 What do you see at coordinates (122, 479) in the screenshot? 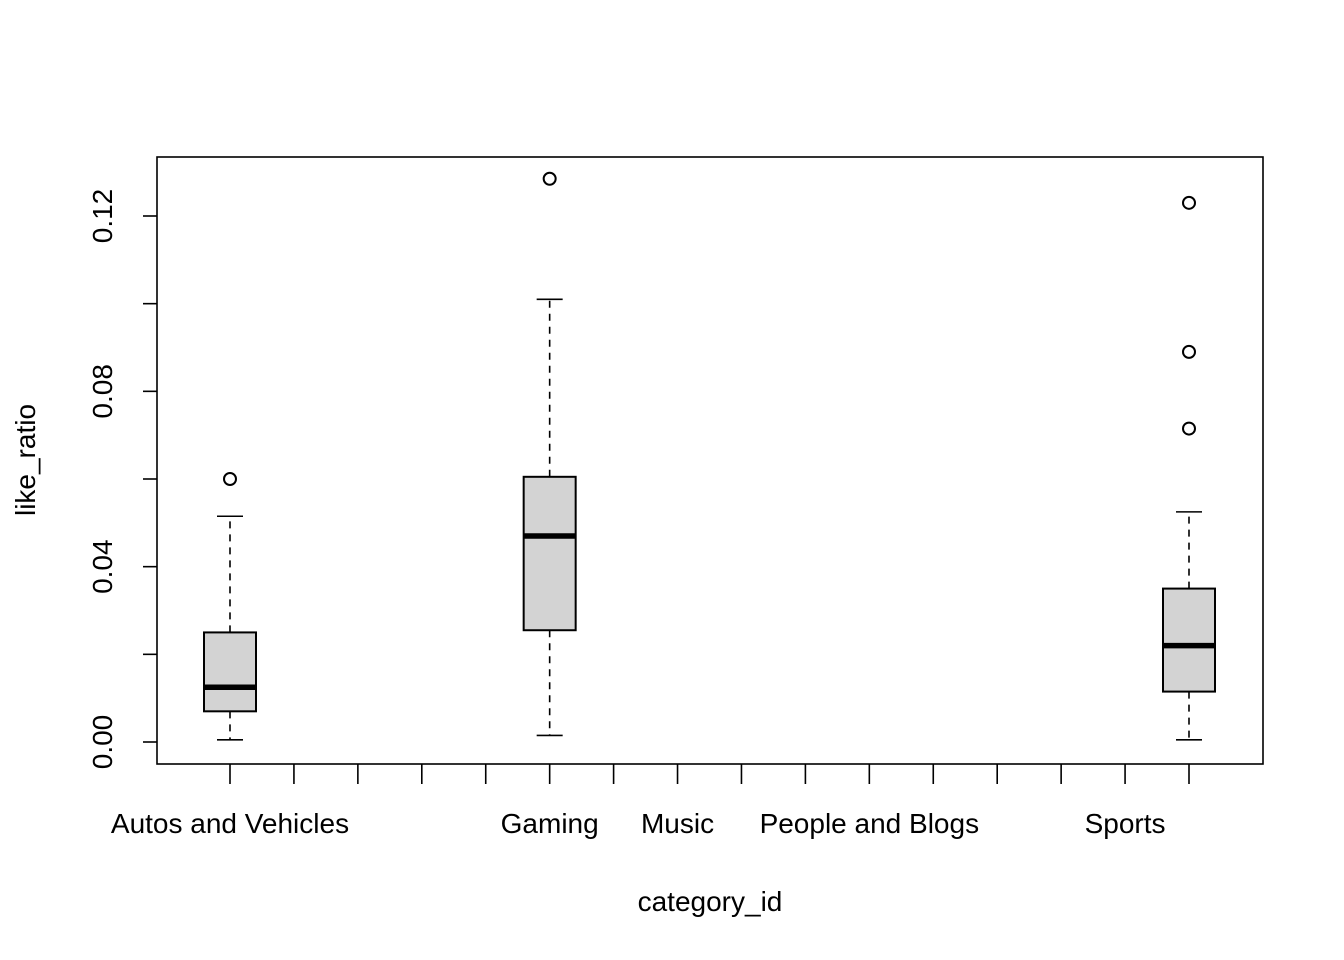
I see `y-axis: 0.00 0.04 0.08 0.12` at bounding box center [122, 479].